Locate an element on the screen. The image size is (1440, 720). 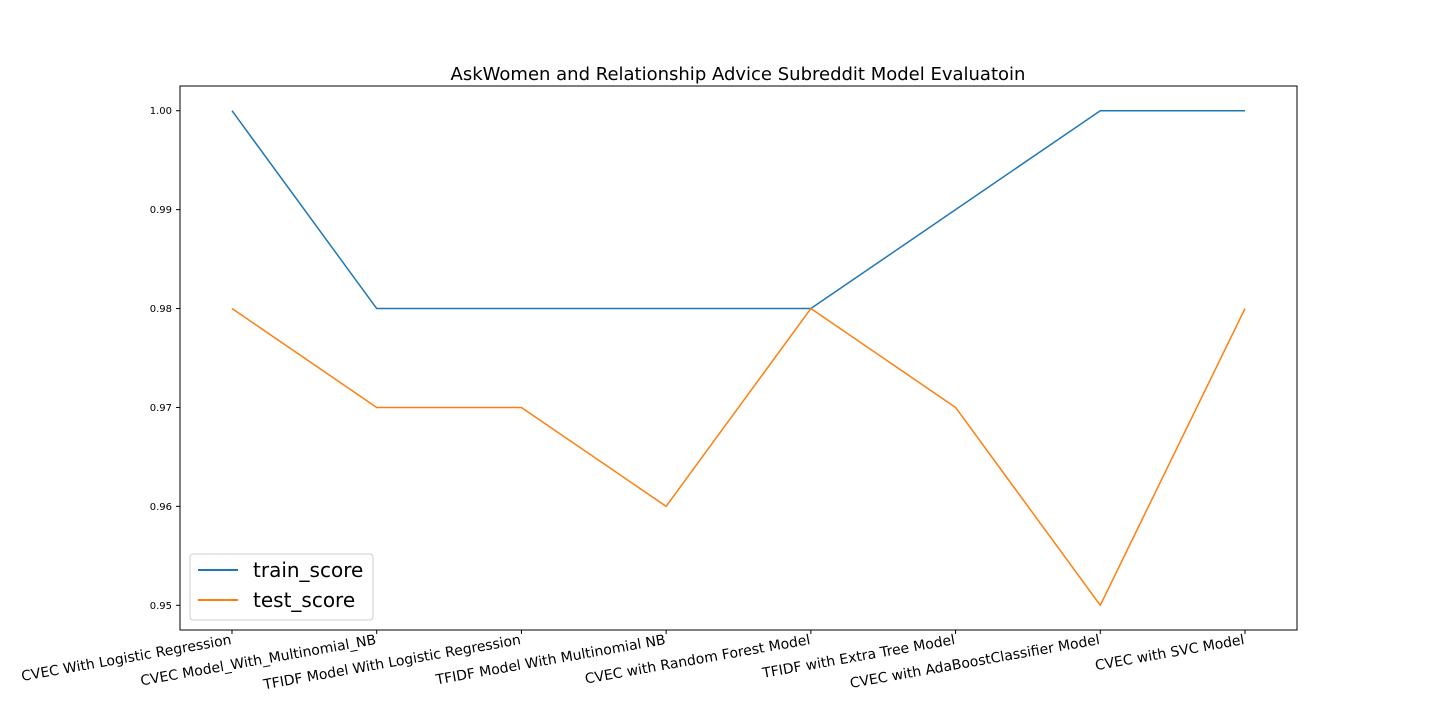
y-tick-label: 0.96 is located at coordinates (161, 507).